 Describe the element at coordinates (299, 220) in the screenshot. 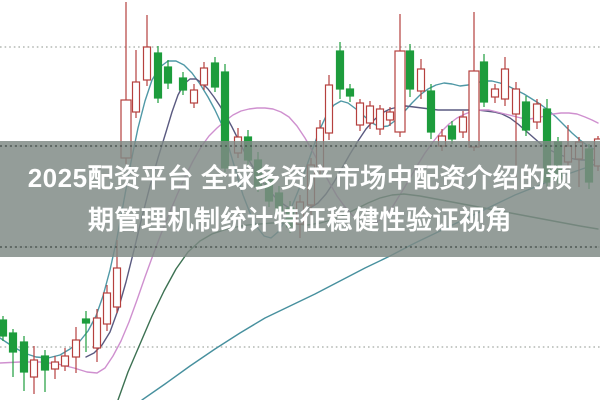

I see `title-line-2: 期管理机制统计特征稳健性验证视角` at that location.